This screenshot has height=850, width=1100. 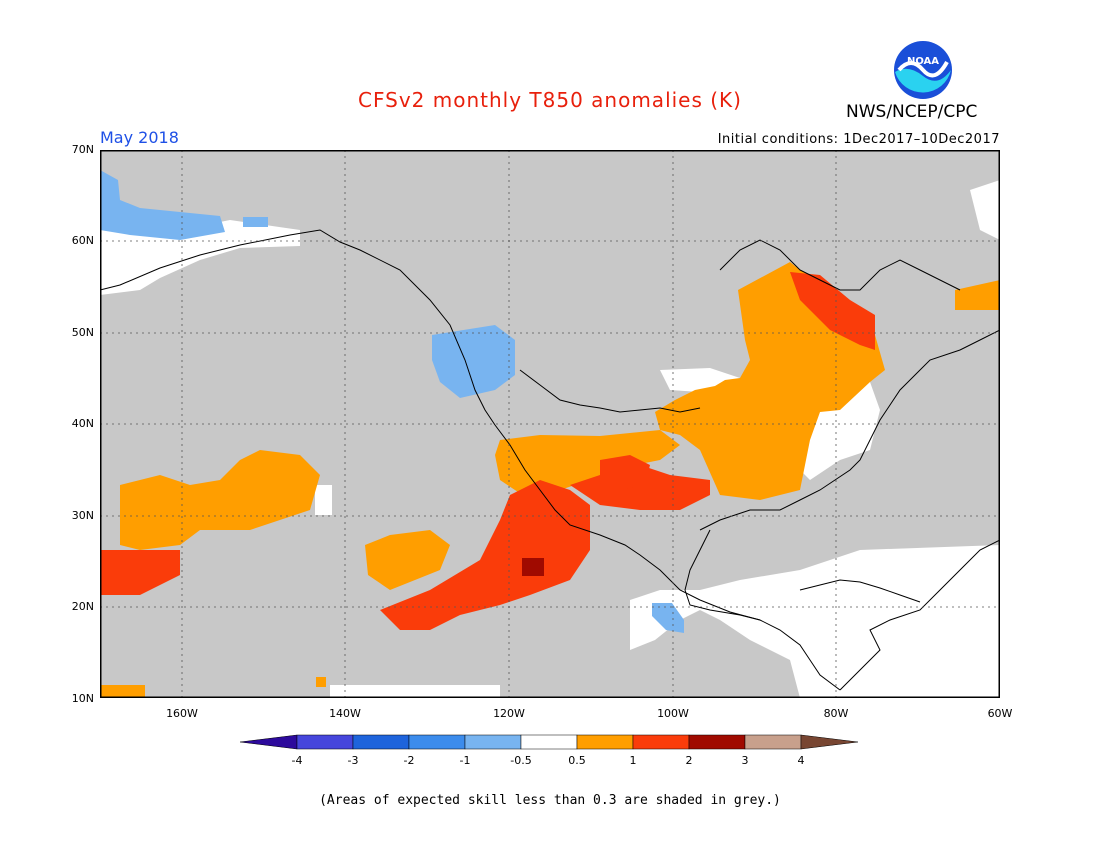 I want to click on lon-label-60w: 60W, so click(x=1000, y=713).